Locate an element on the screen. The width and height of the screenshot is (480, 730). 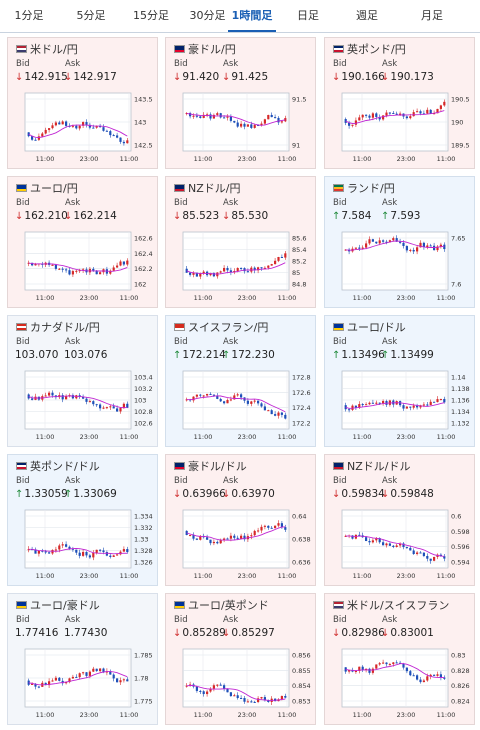
candlestick-chart: 1.334 1.332 1.33 1.328 1.326 11:00 23:00 11:00 is located at coordinates (84, 545).